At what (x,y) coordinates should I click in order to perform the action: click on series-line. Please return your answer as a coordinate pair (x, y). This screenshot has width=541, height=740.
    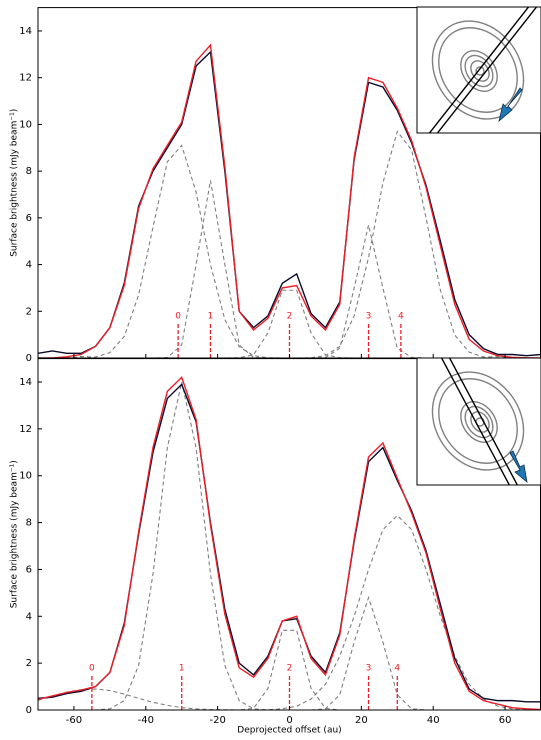
    Looking at the image, I should click on (289, 654).